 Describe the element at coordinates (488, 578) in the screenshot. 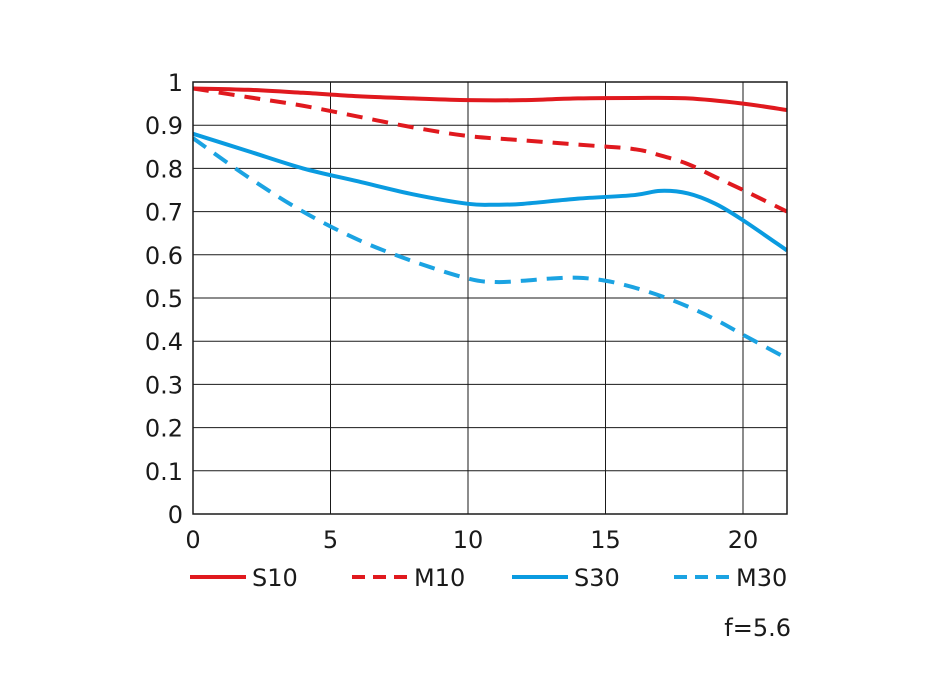

I see `legend: S10 M10 S30 M30` at that location.